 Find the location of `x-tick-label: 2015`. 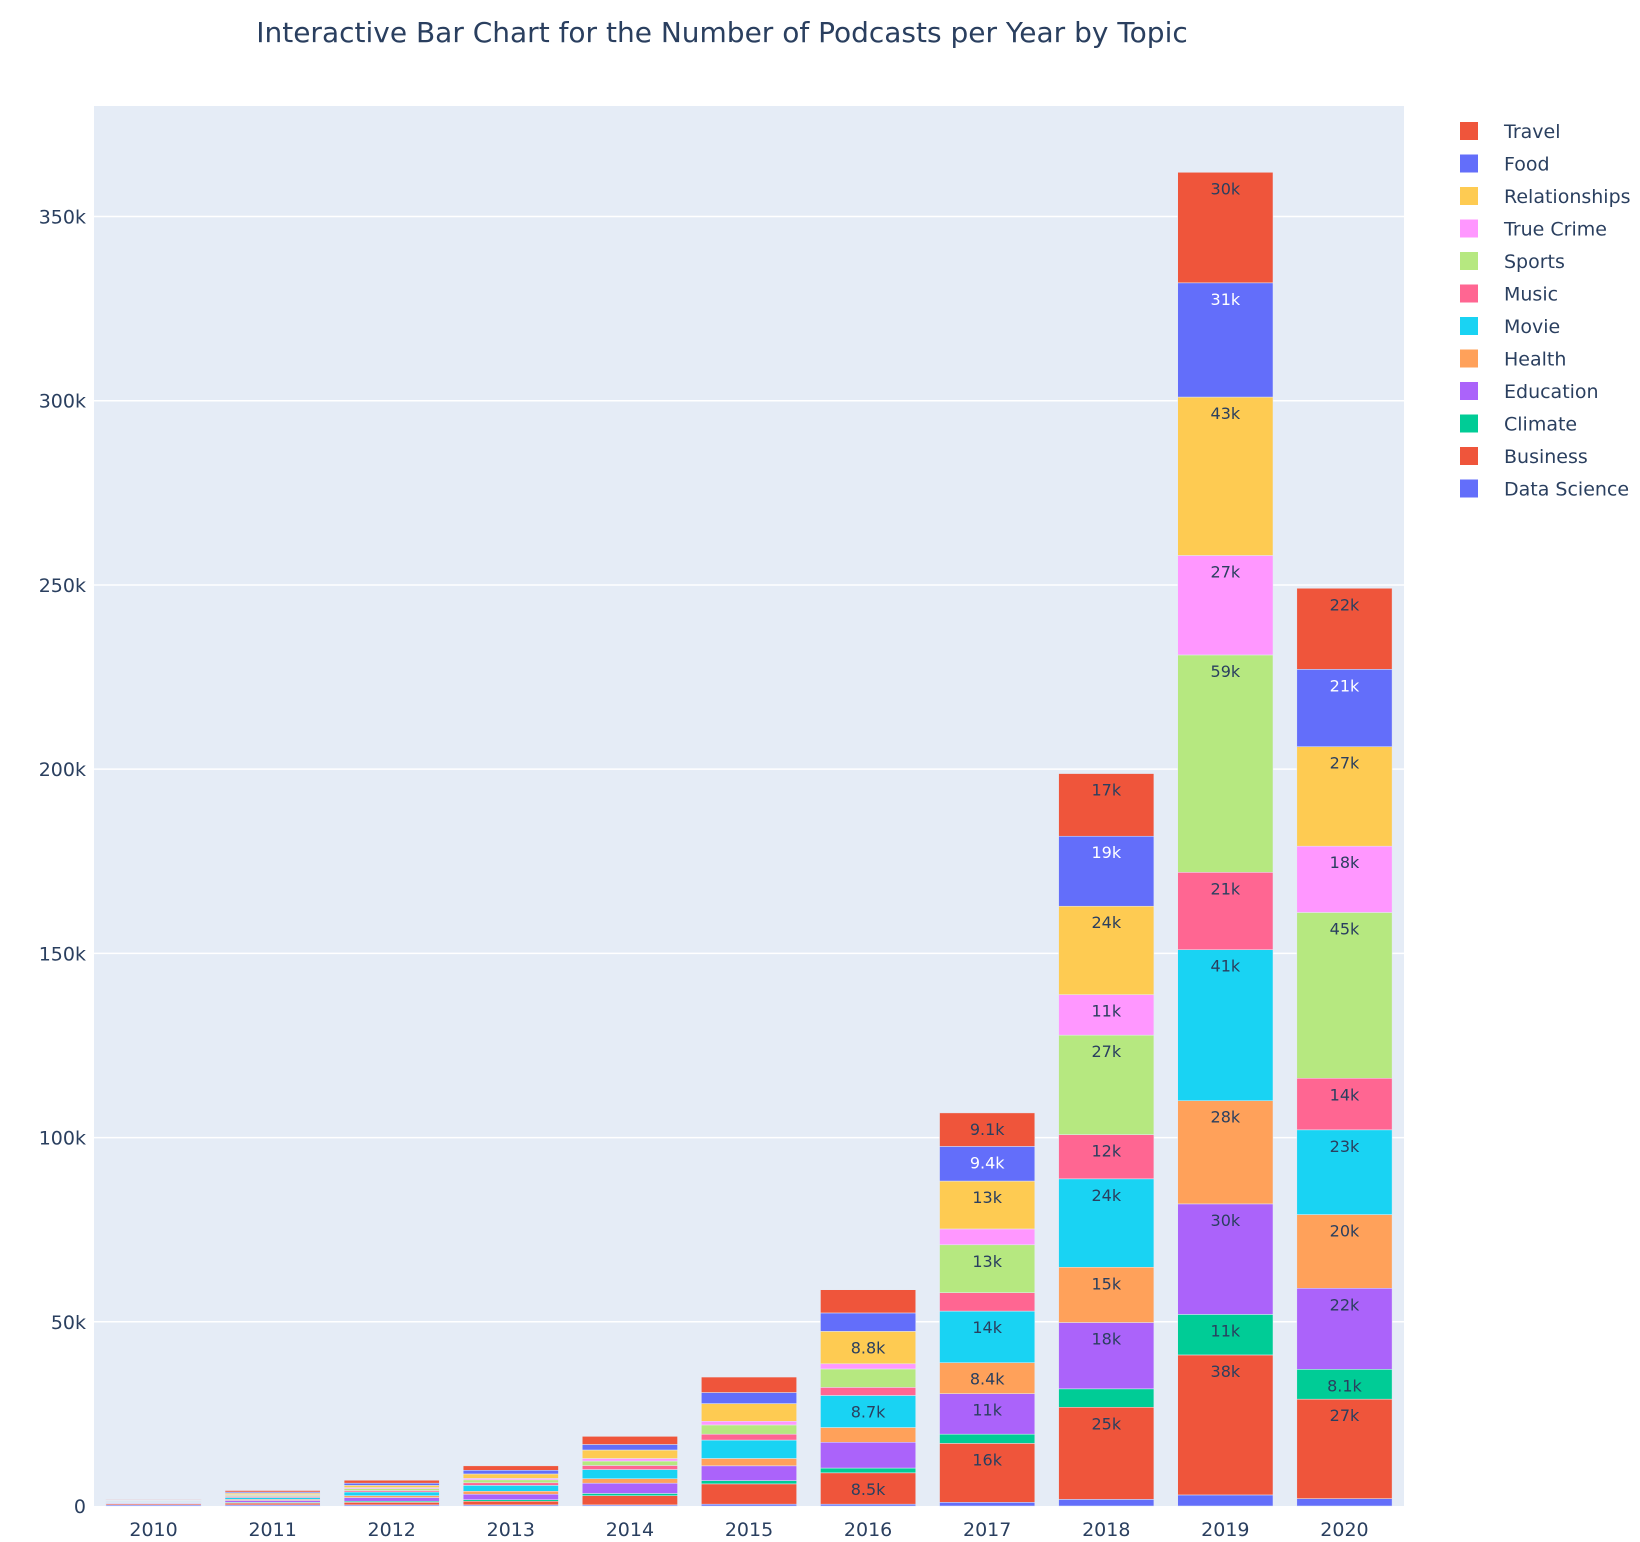

x-tick-label: 2015 is located at coordinates (749, 1528).